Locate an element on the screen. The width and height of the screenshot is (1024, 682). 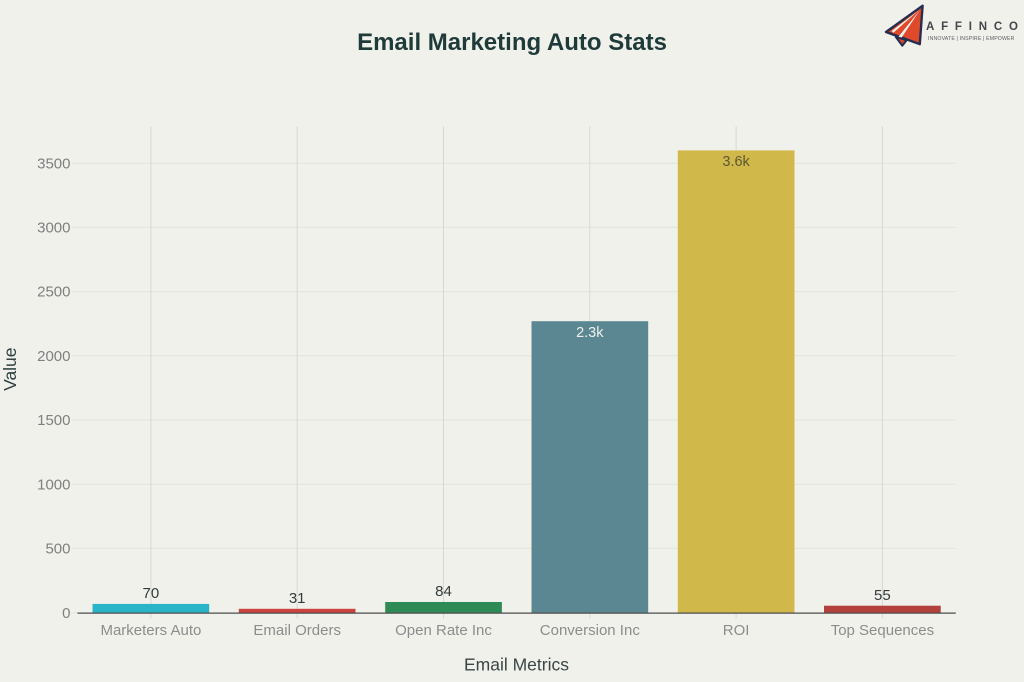
svg-text: 2500 is located at coordinates (53, 292).